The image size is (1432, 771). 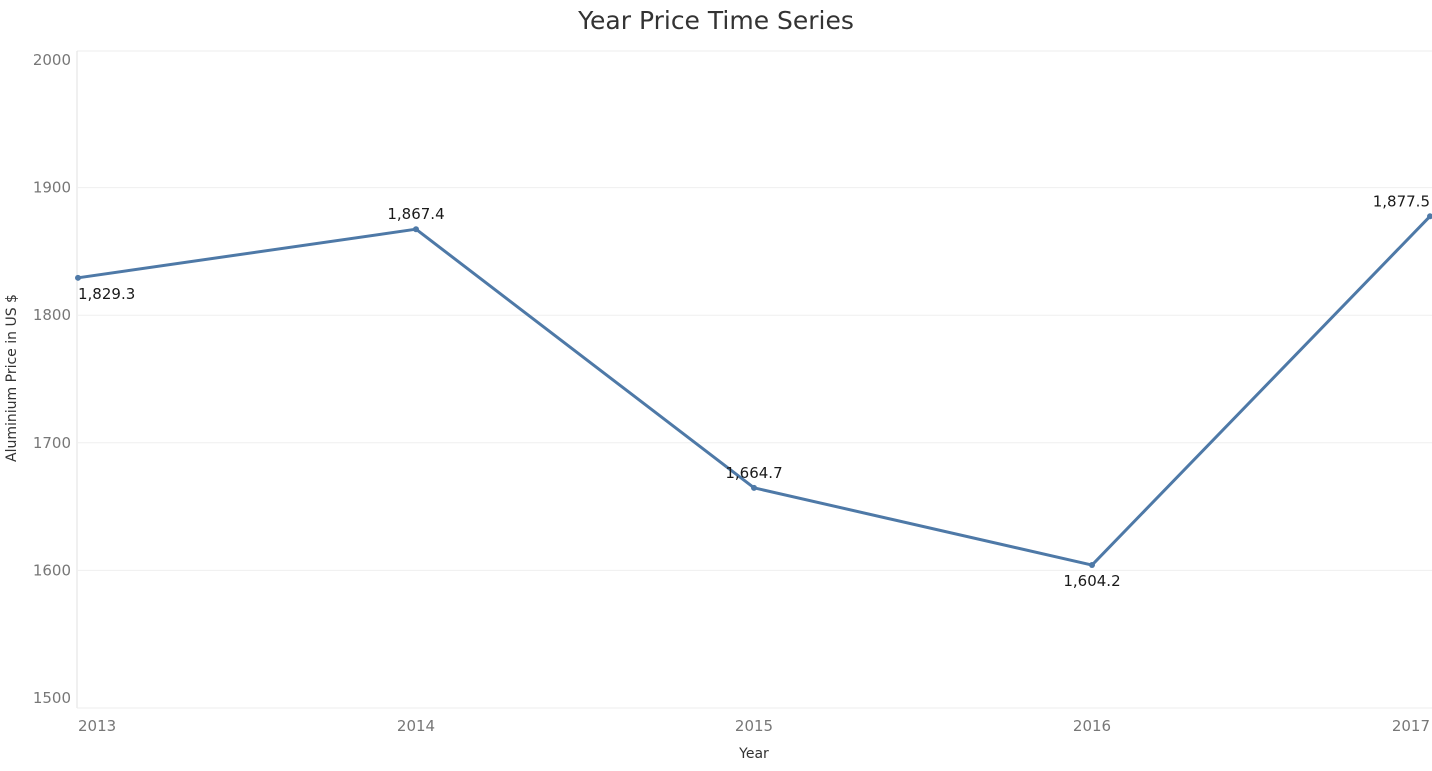 What do you see at coordinates (1401, 201) in the screenshot?
I see `data-label-2017: 1,877.5` at bounding box center [1401, 201].